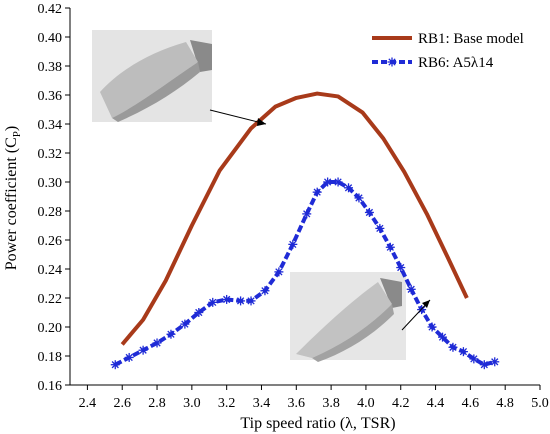 This screenshot has height=434, width=550. Describe the element at coordinates (50, 270) in the screenshot. I see `y-tick-label: 0.24` at that location.